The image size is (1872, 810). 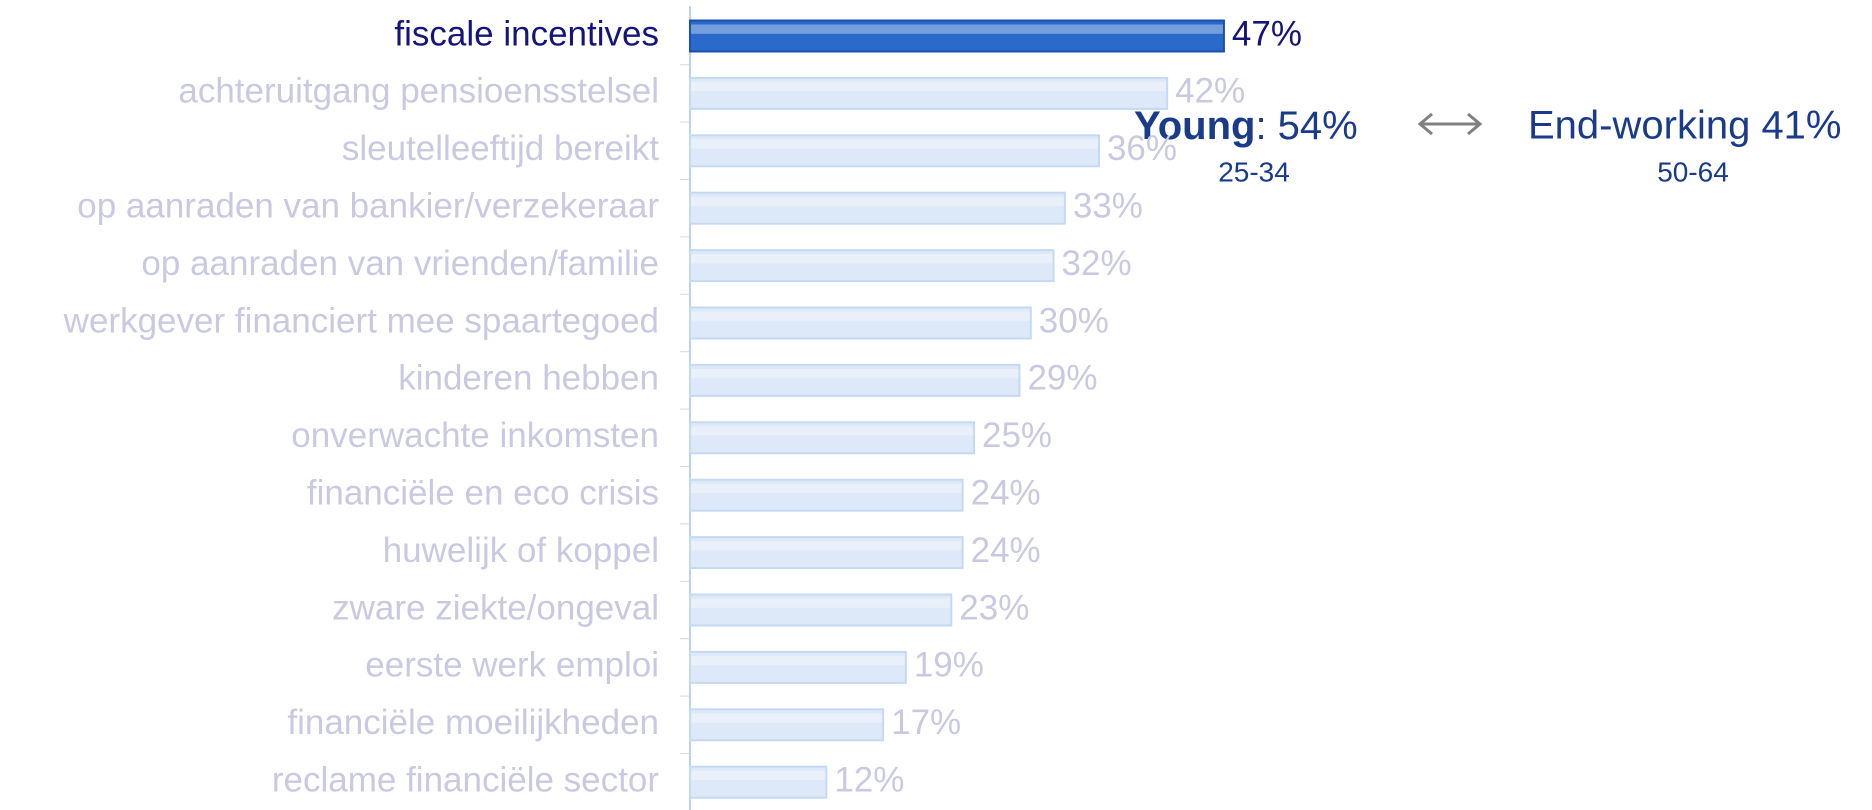 What do you see at coordinates (521, 550) in the screenshot?
I see `category-label: huwelijk of koppel` at bounding box center [521, 550].